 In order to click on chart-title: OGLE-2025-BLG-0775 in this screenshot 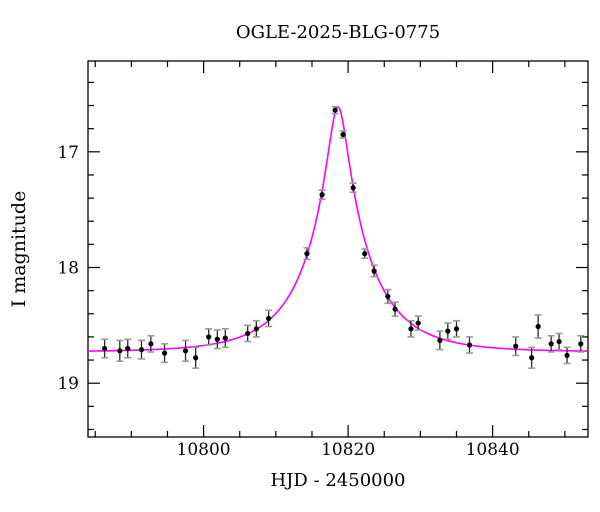, I will do `click(338, 32)`.